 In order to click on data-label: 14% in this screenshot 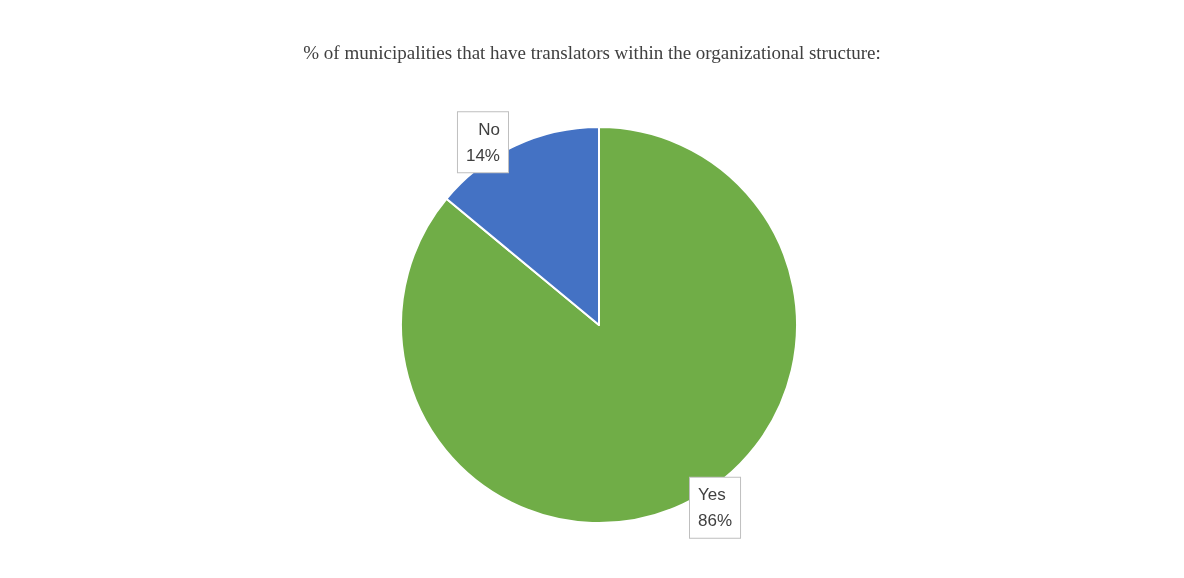, I will do `click(482, 155)`.